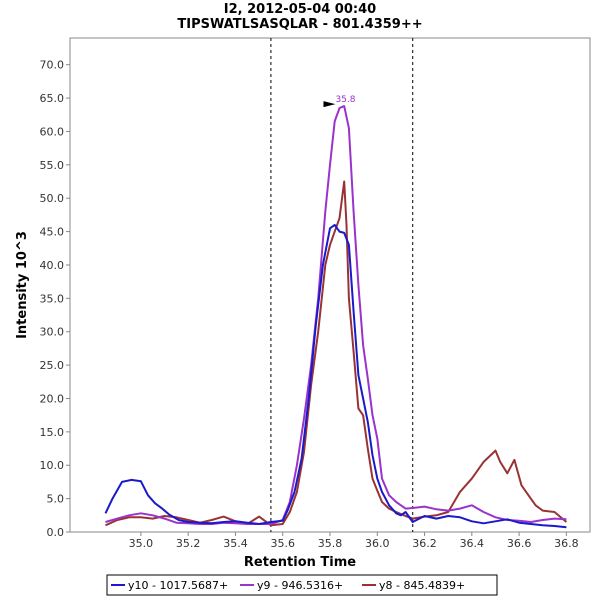 The width and height of the screenshot is (600, 600). Describe the element at coordinates (282, 543) in the screenshot. I see `x-tick-label: 35.6` at that location.